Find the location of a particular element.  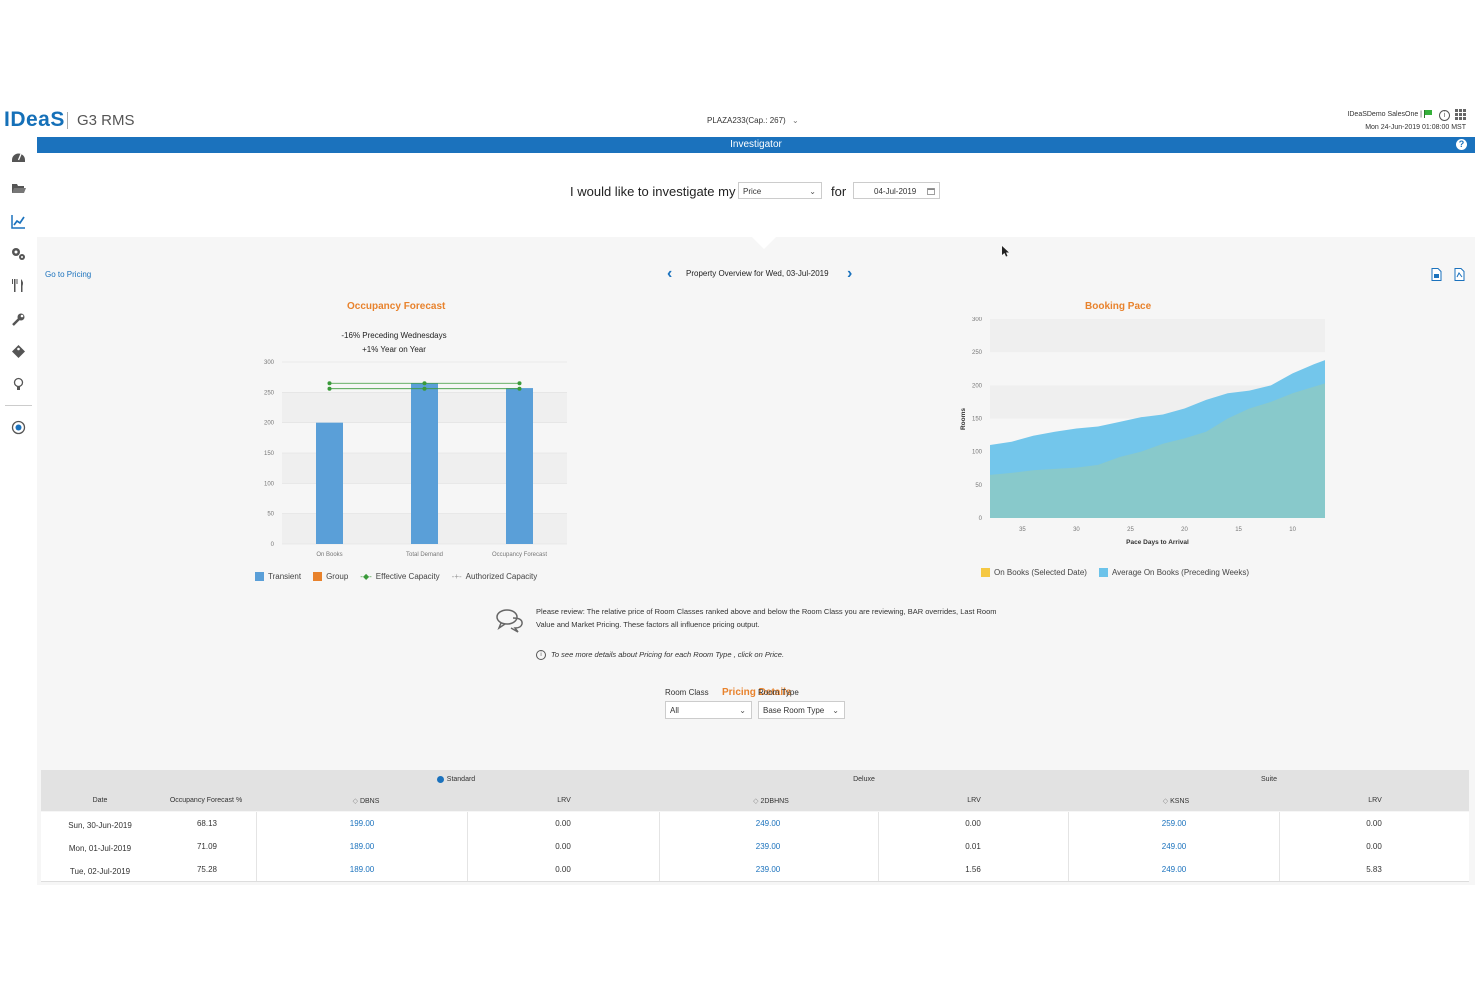

room-class-value: All is located at coordinates (674, 710).